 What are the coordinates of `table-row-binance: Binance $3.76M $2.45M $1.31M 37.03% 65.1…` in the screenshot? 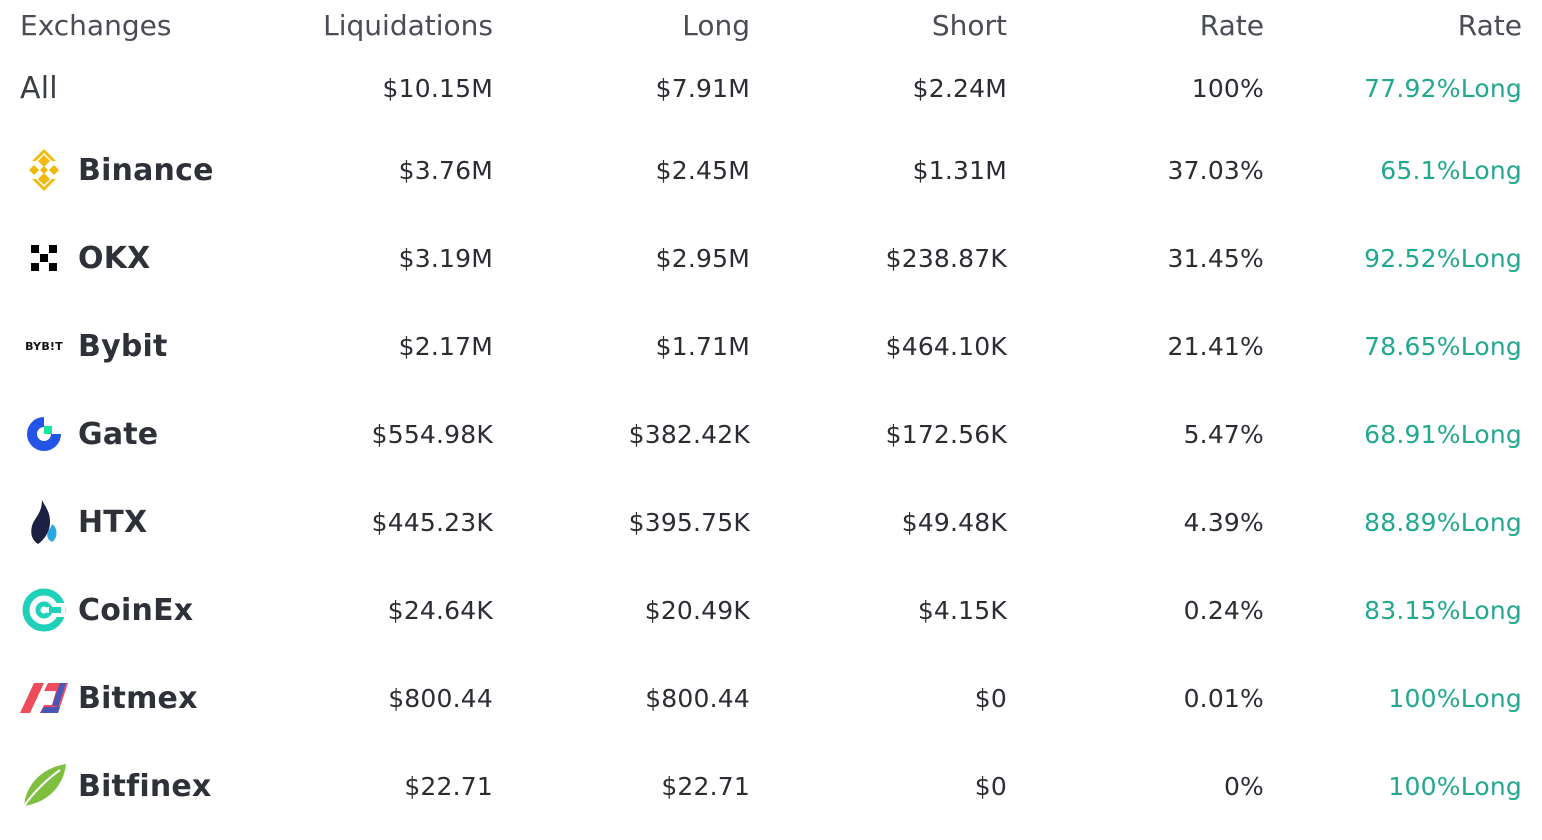 It's located at (771, 170).